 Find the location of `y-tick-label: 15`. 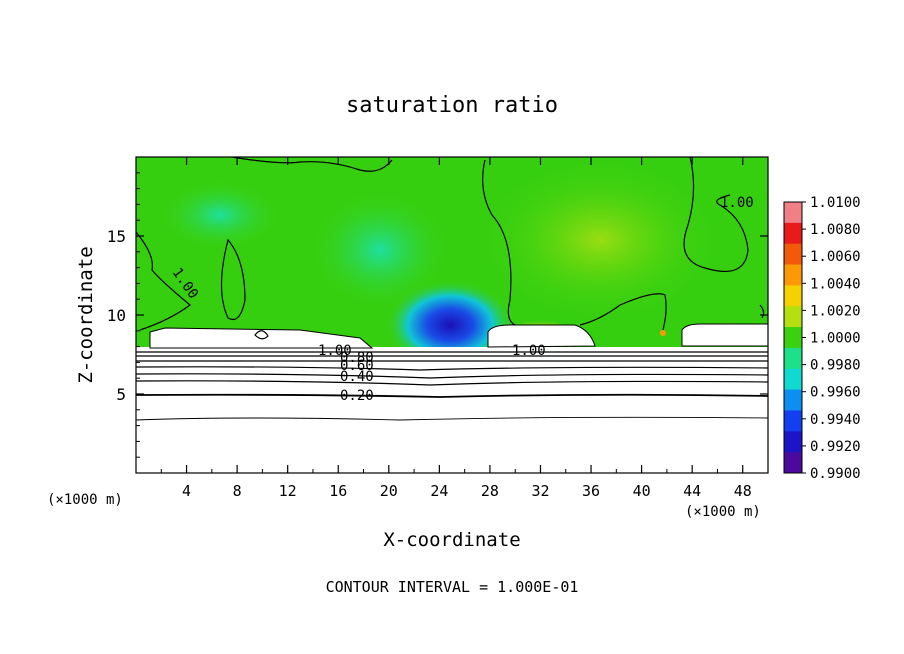

y-tick-label: 15 is located at coordinates (116, 236).